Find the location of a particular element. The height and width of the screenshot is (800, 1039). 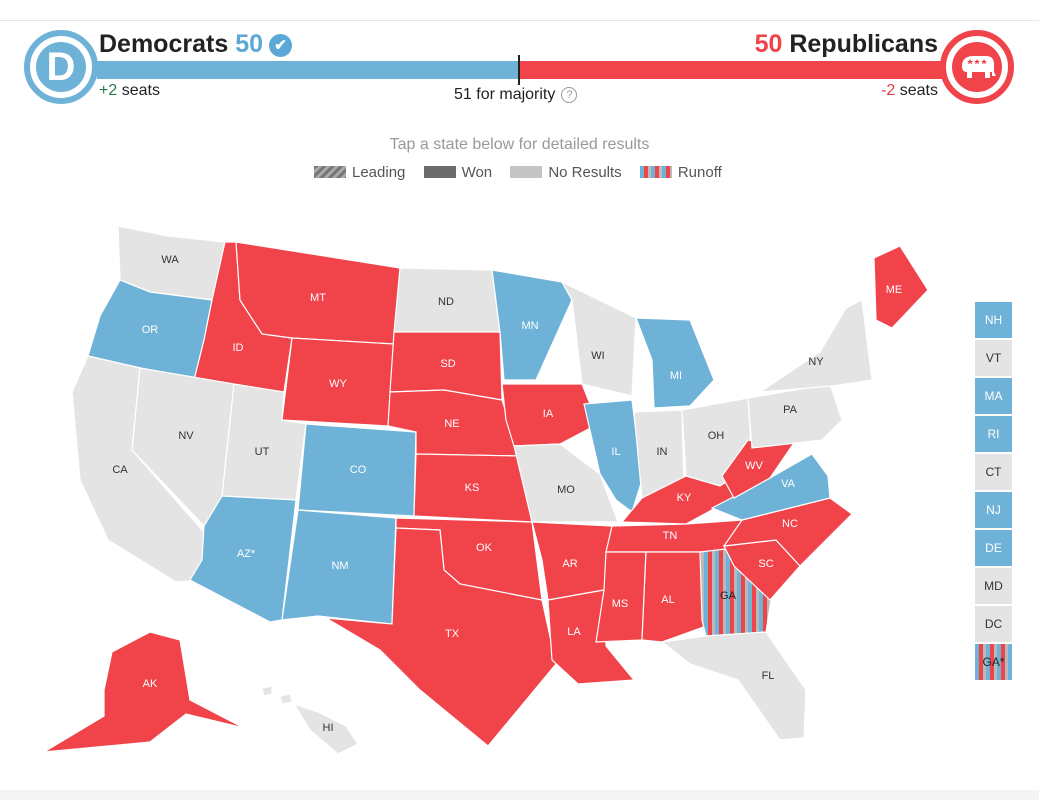

state-mo: MO is located at coordinates (566, 483).